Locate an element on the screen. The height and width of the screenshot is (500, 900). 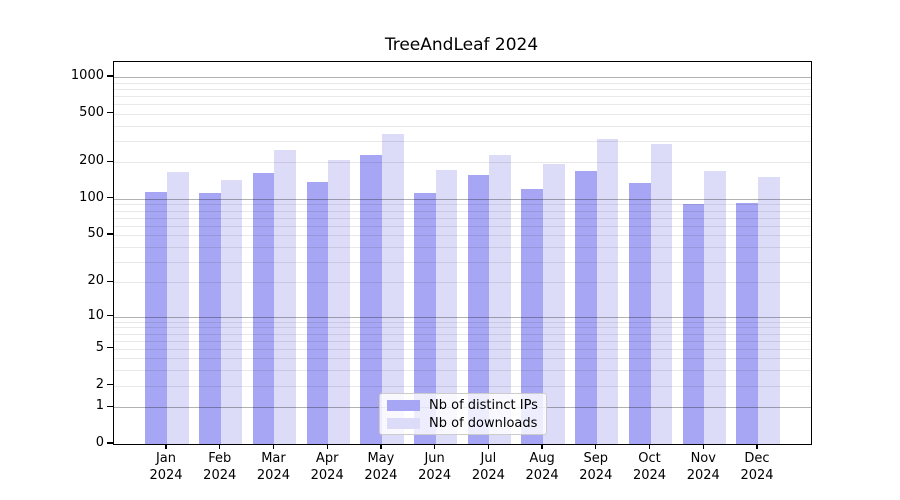
bar-nb-of-distinct-ips-may is located at coordinates (371, 299).